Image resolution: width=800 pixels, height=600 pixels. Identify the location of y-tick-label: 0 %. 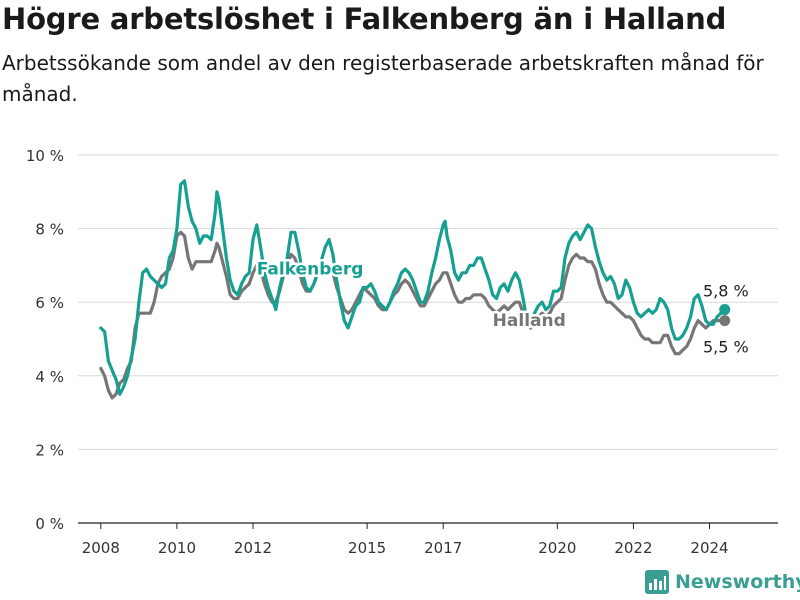
(49, 524).